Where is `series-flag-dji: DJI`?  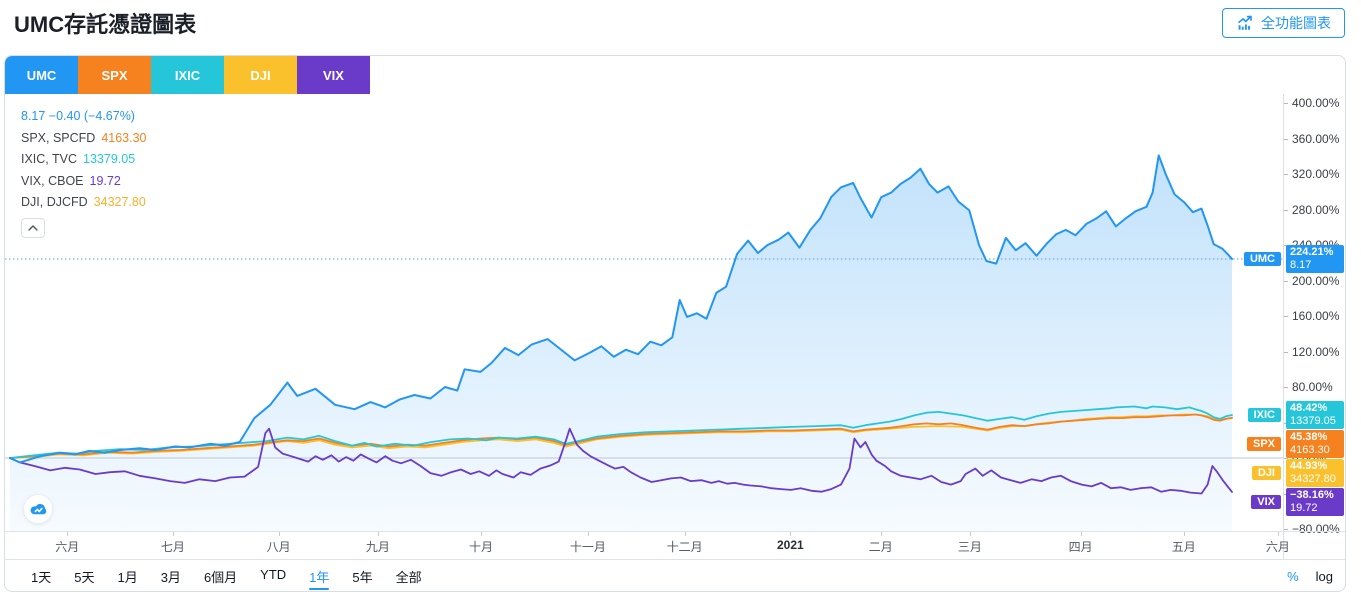 series-flag-dji: DJI is located at coordinates (1266, 473).